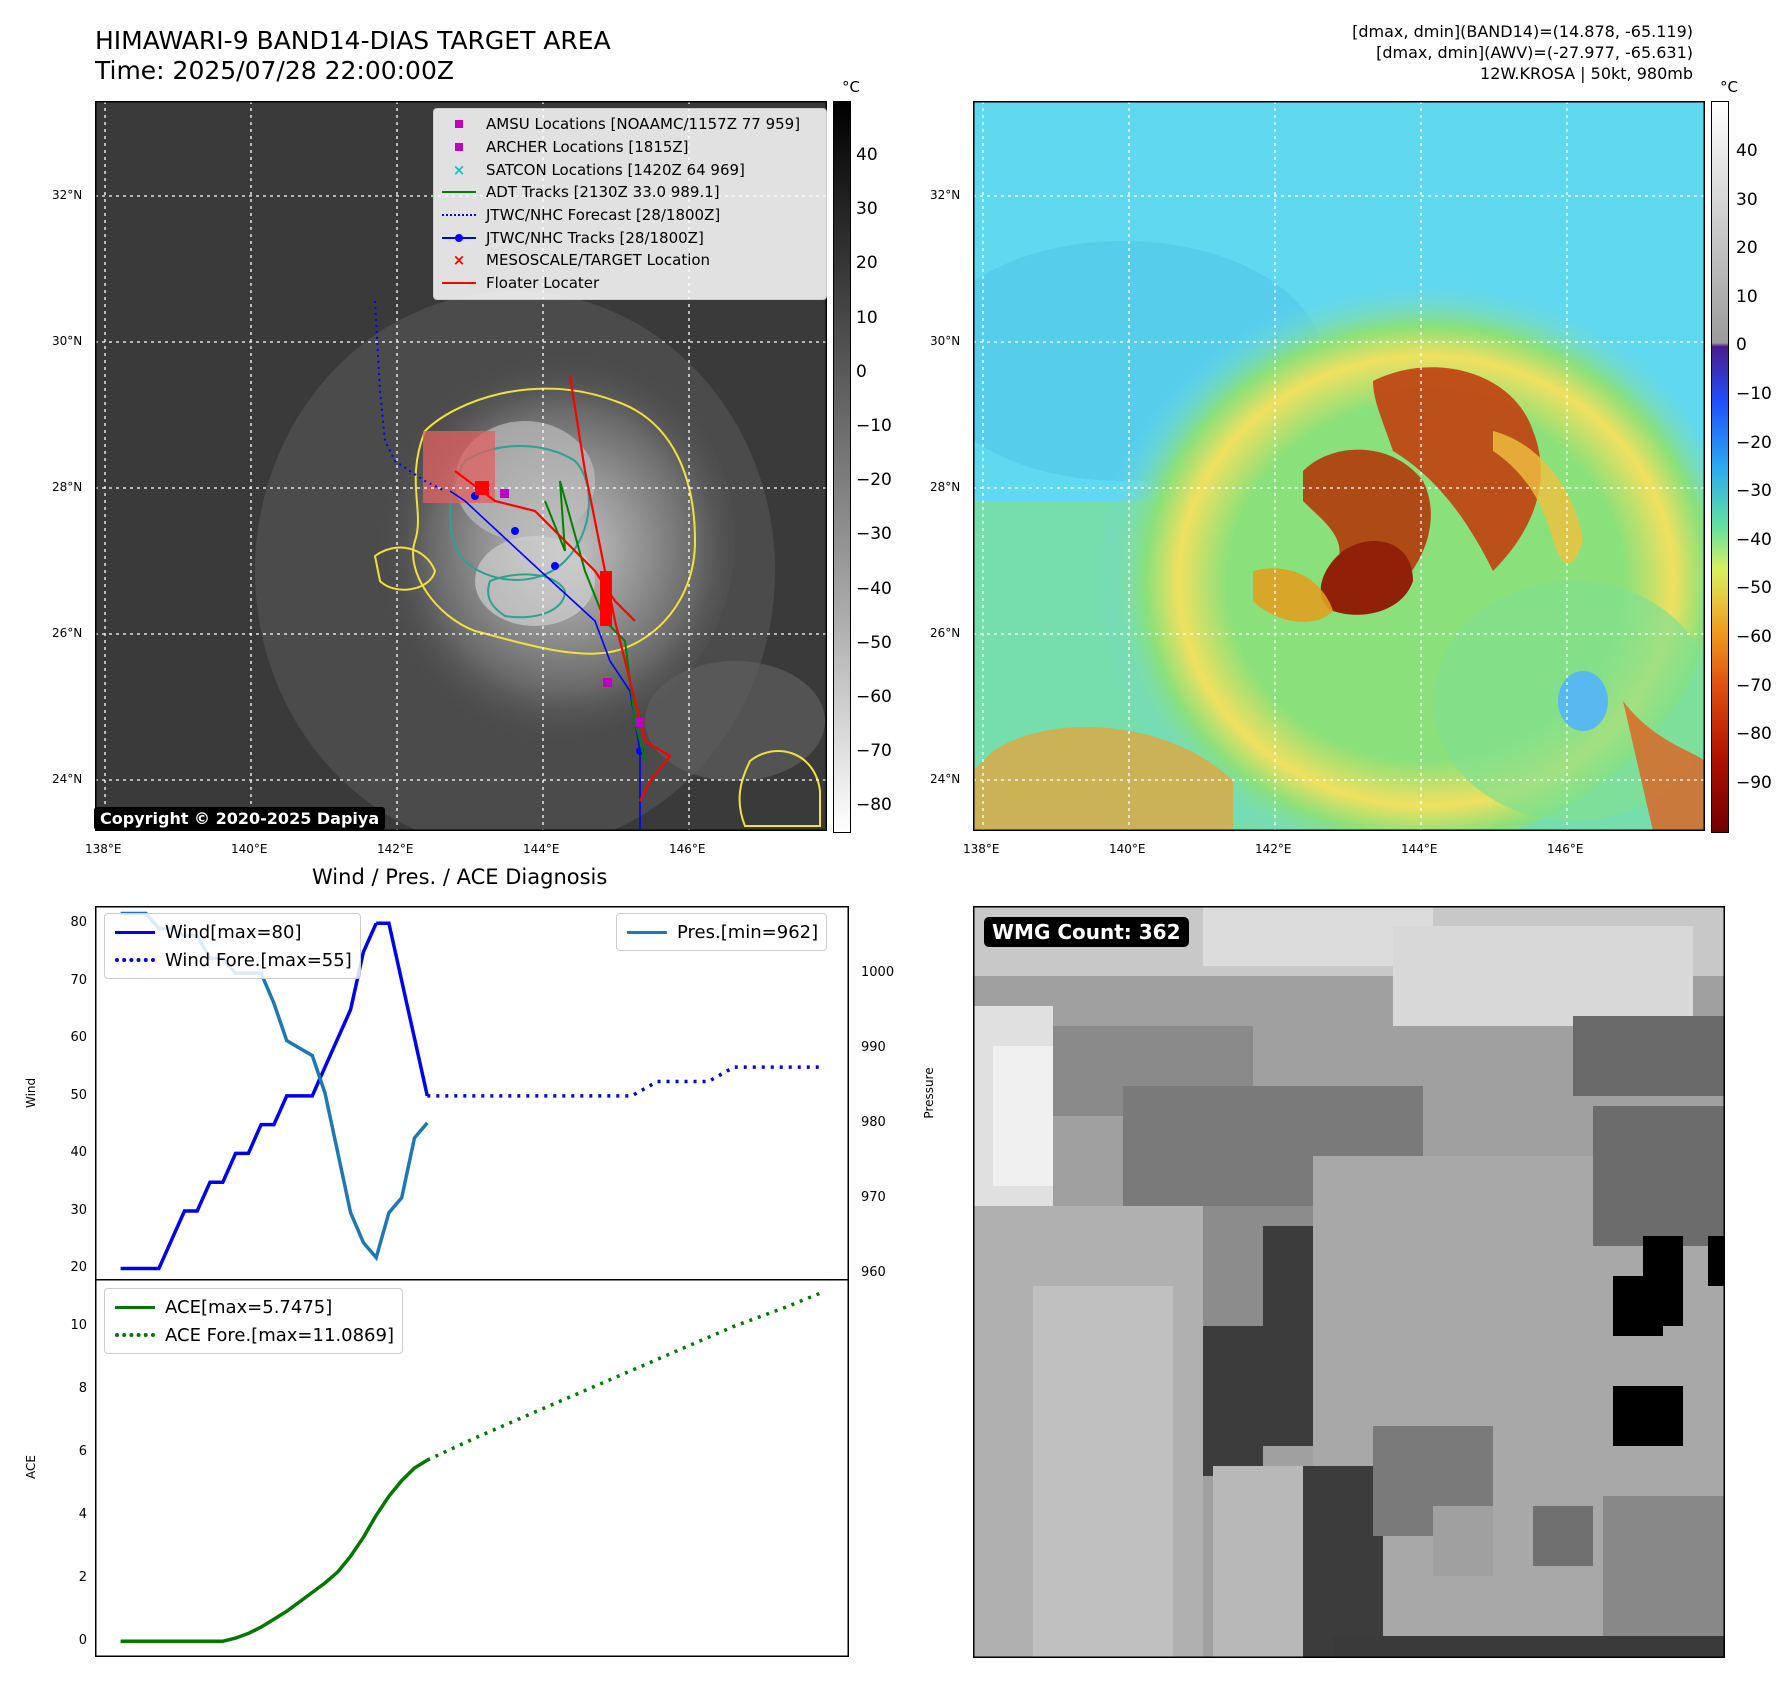 This screenshot has height=1690, width=1788. Describe the element at coordinates (67, 779) in the screenshot. I see `ir-lat-label: 24°N` at that location.